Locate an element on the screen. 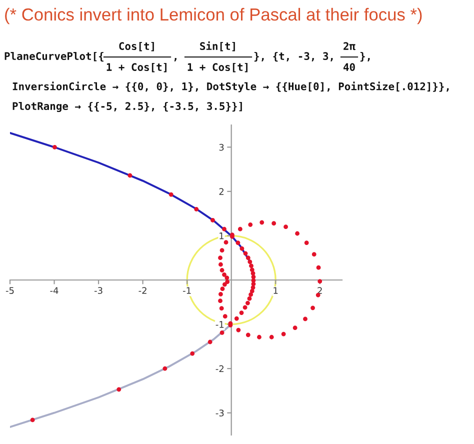  text: }, {t, -3, 3, is located at coordinates (293, 57).